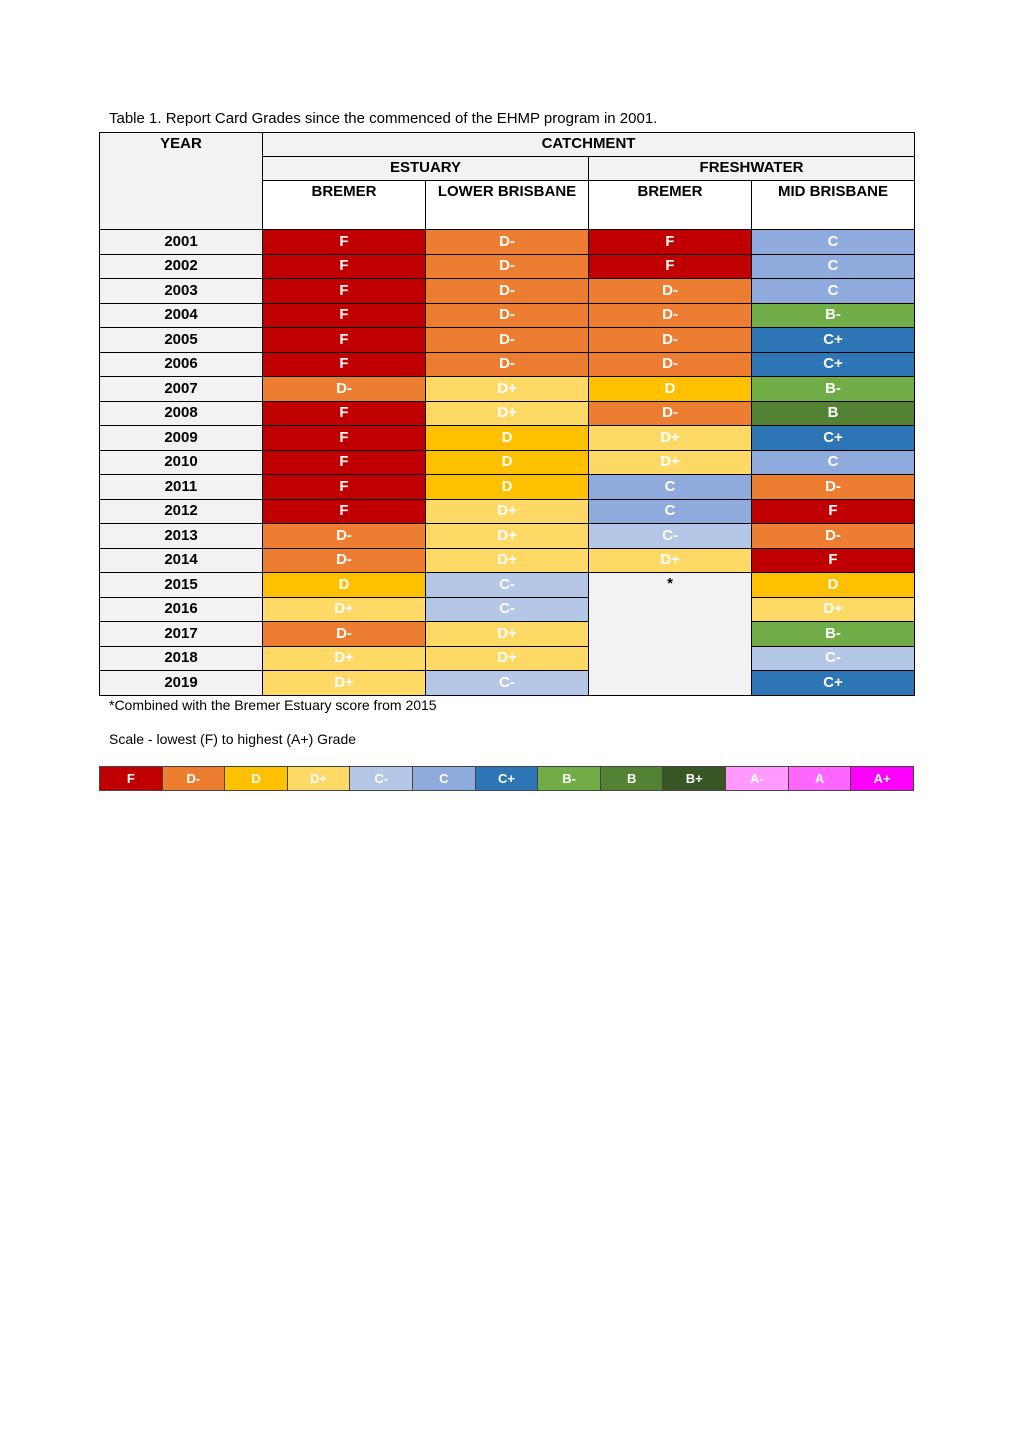  What do you see at coordinates (694, 778) in the screenshot?
I see `scale-swatch: B+` at bounding box center [694, 778].